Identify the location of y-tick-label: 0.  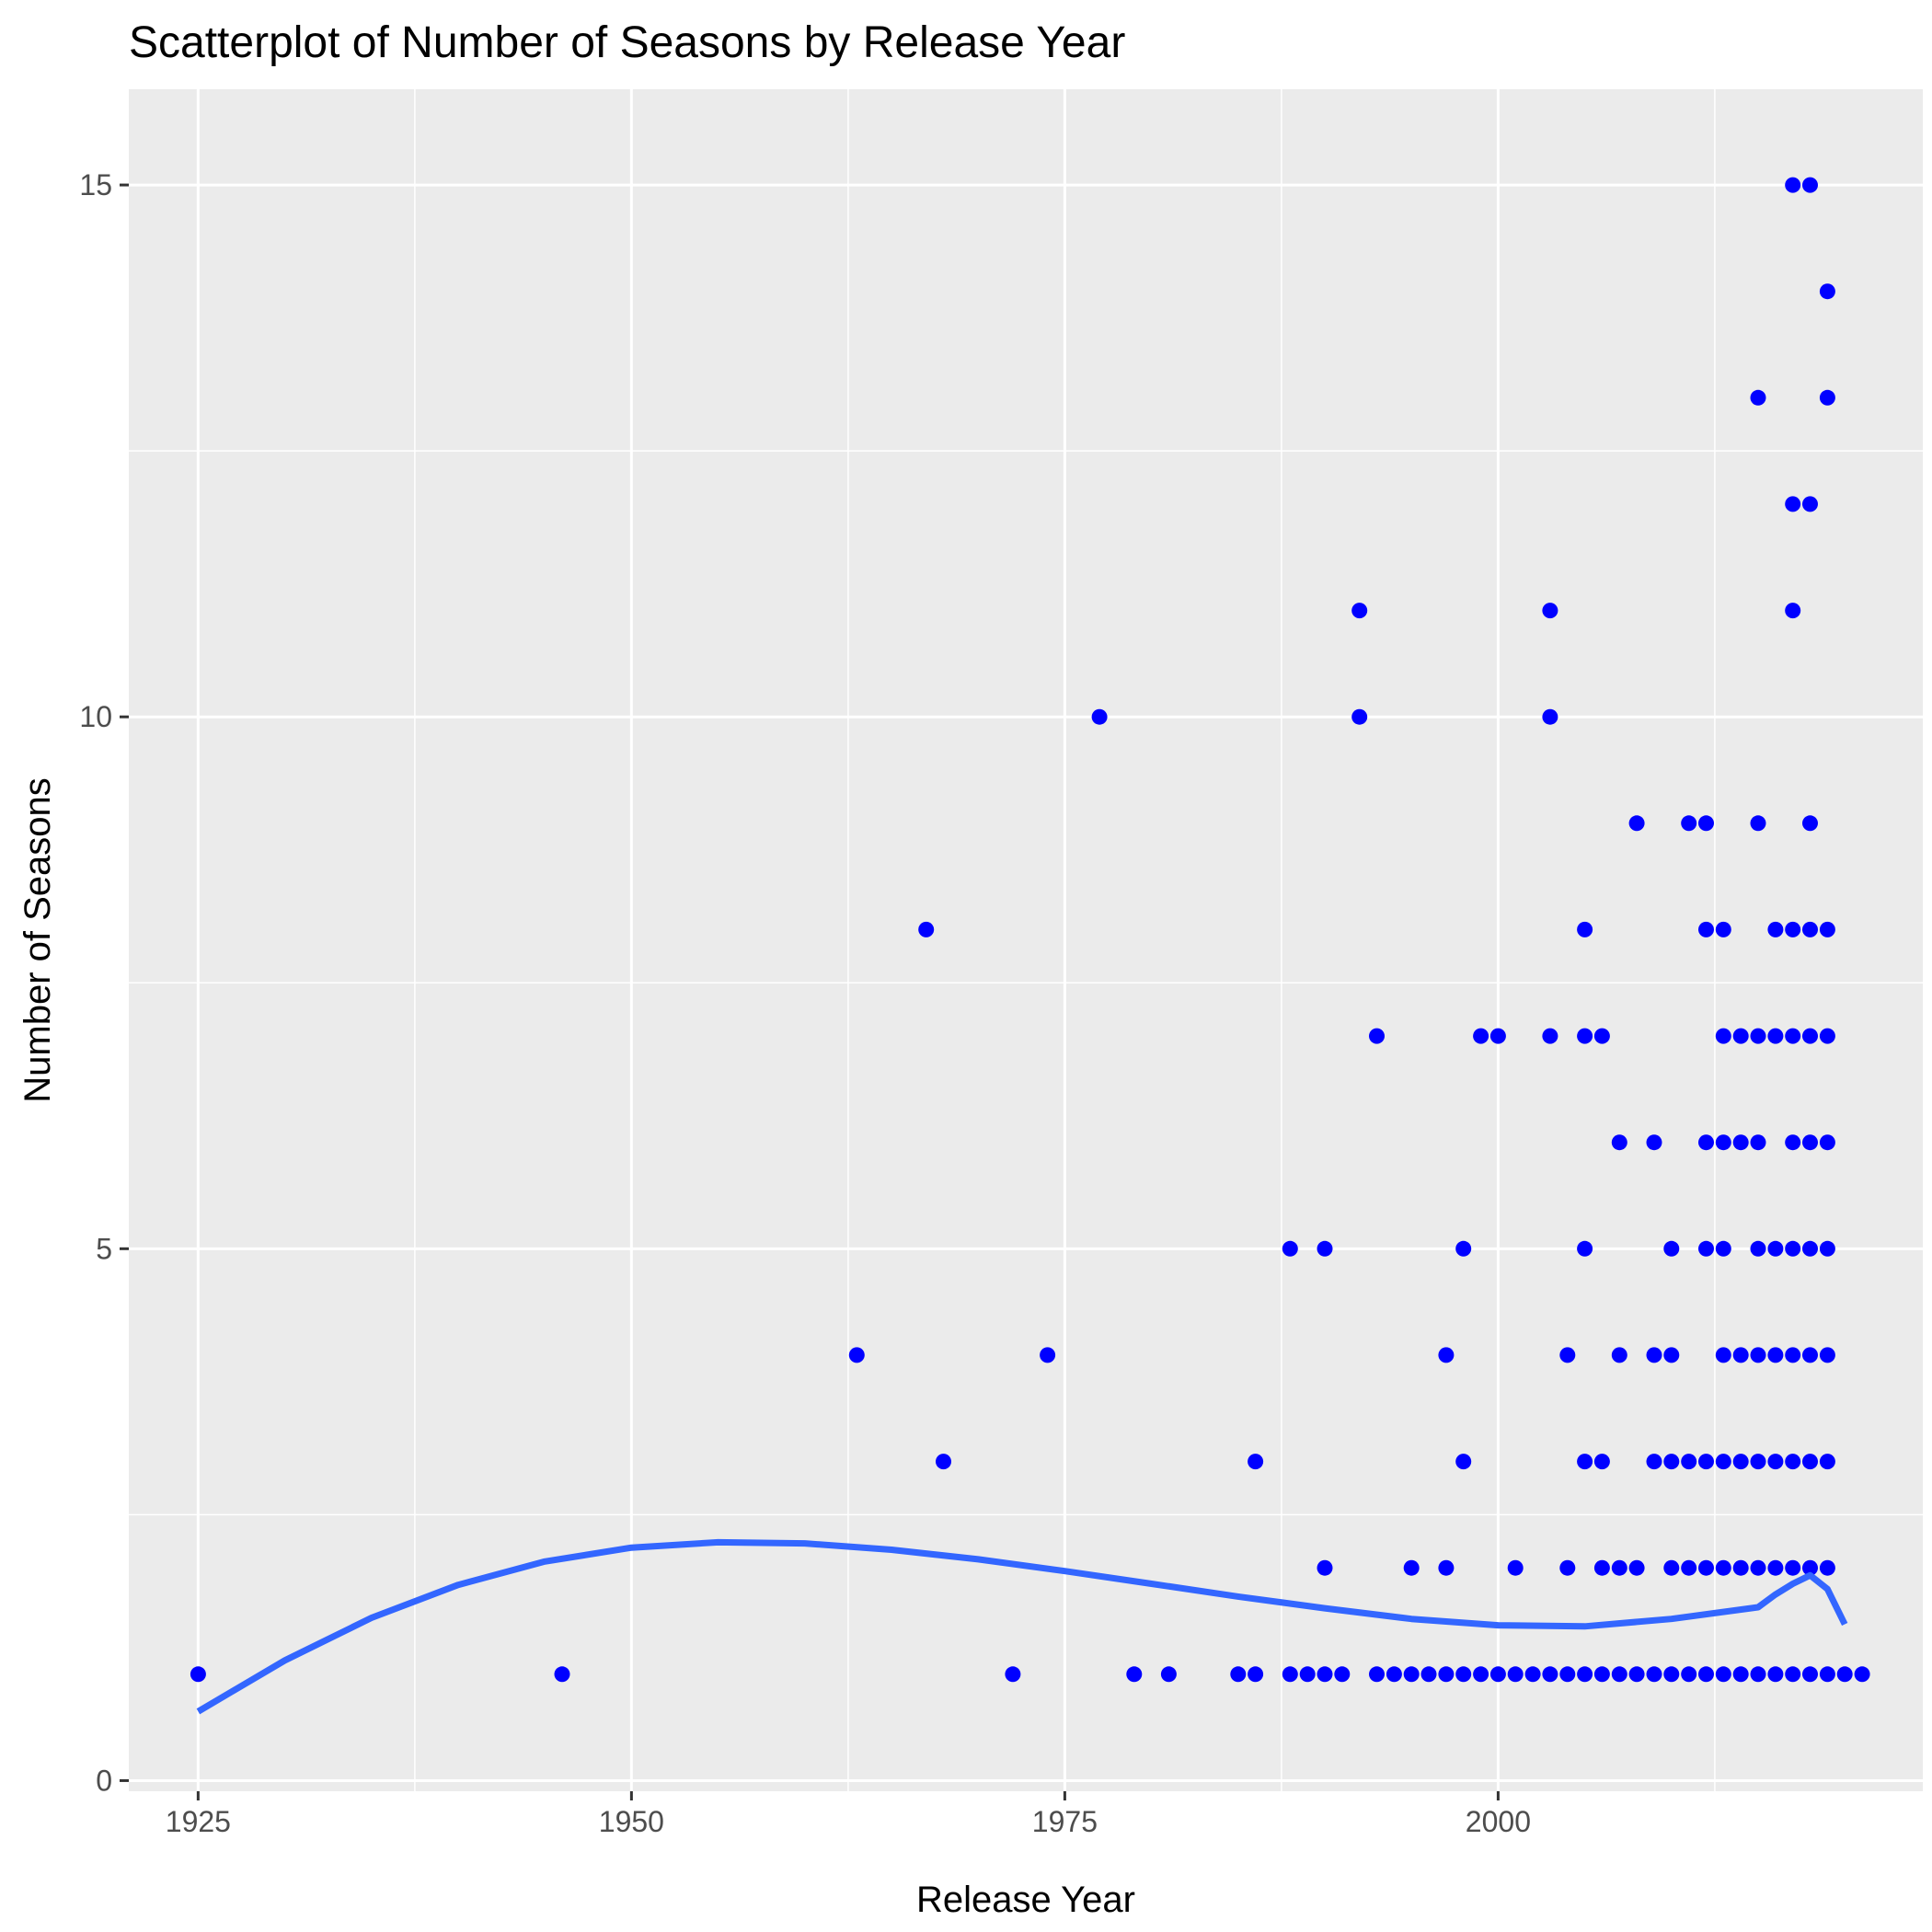
(104, 1780).